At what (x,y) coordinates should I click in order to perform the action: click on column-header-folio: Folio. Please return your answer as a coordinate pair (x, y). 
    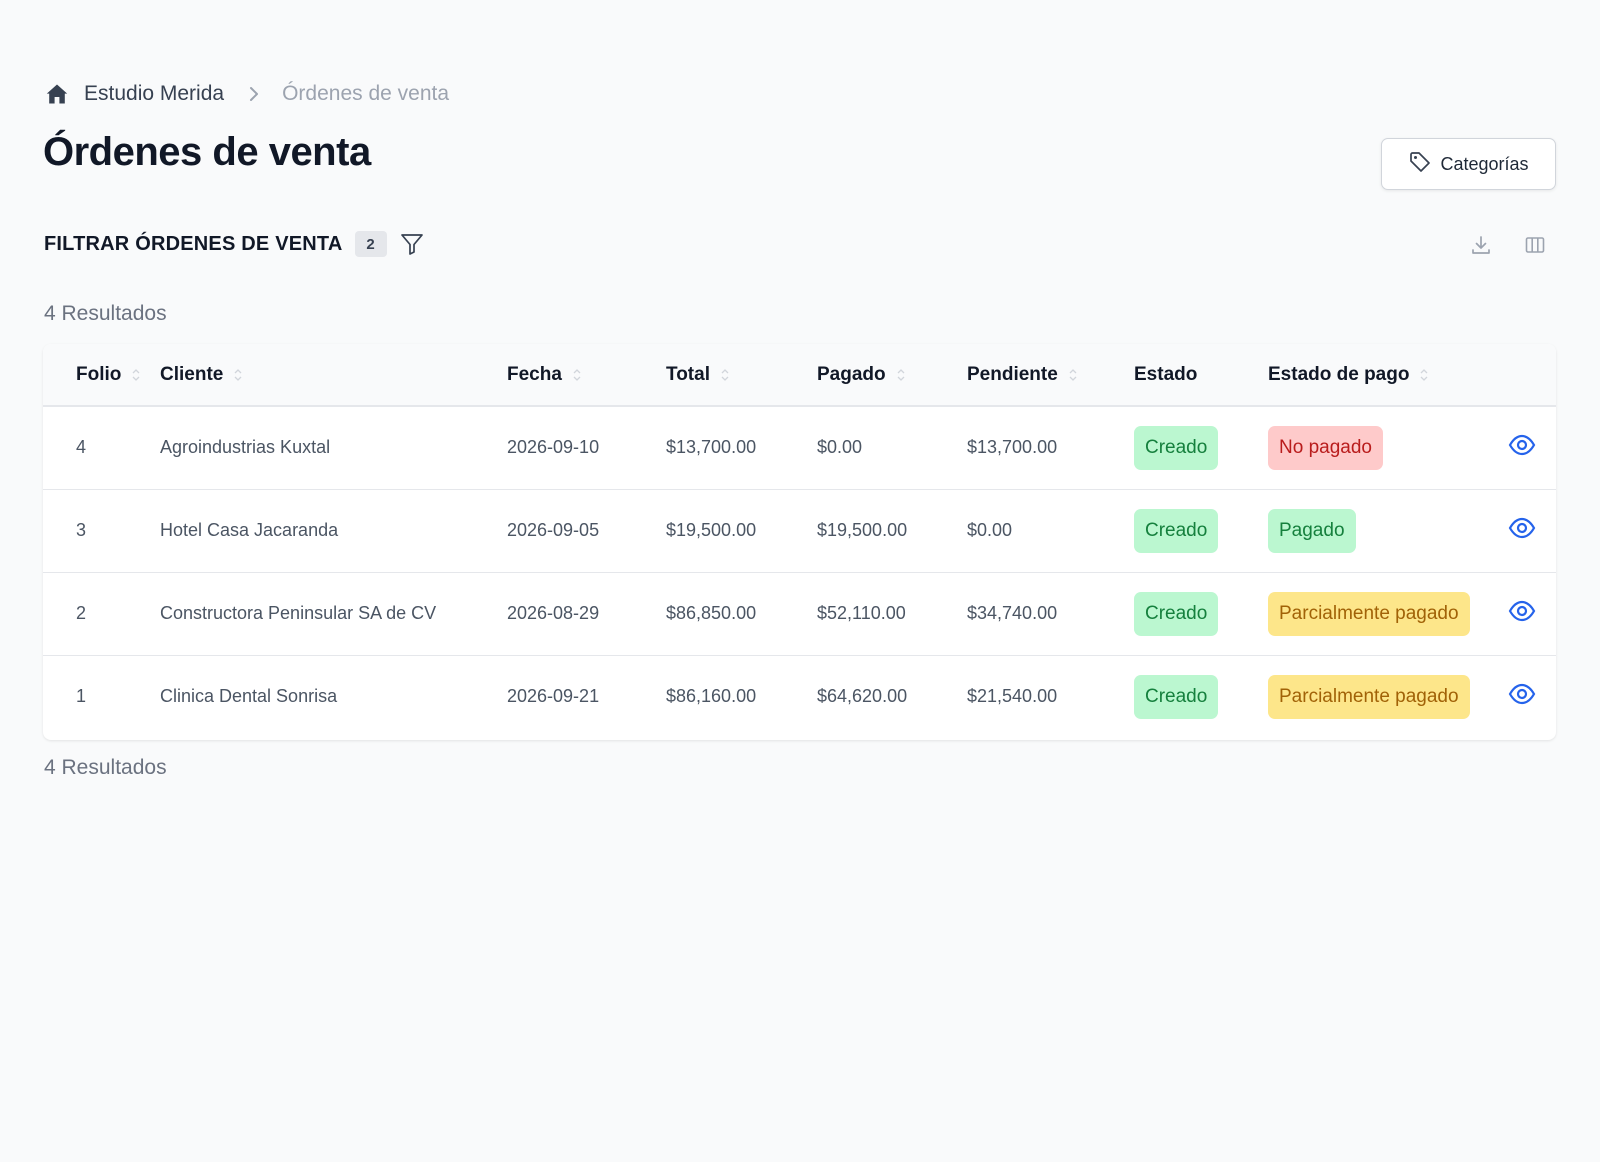
    Looking at the image, I should click on (101, 375).